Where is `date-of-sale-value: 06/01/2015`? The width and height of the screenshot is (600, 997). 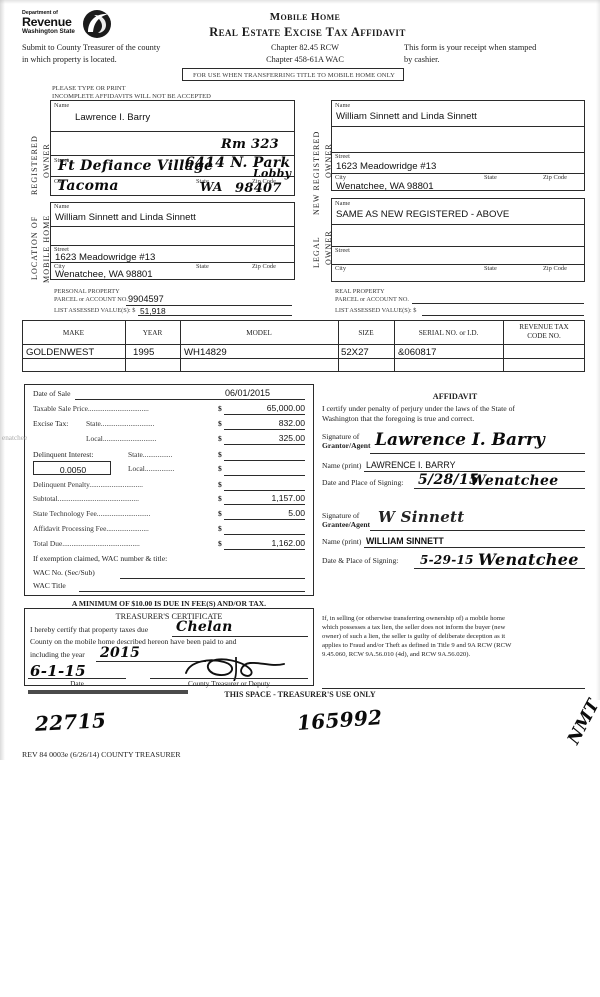 date-of-sale-value: 06/01/2015 is located at coordinates (248, 393).